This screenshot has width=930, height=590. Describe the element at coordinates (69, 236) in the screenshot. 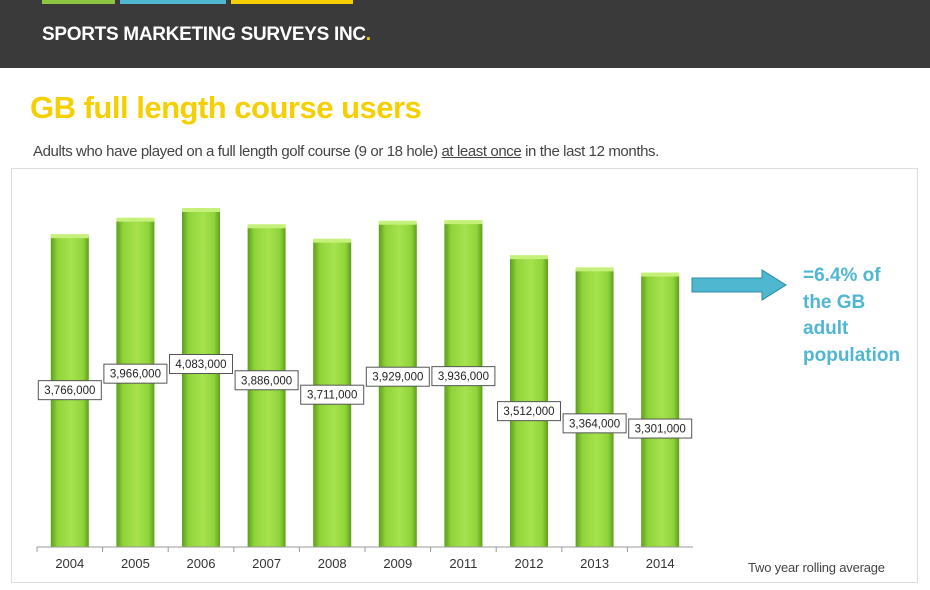

I see `bar-cap-2004` at that location.